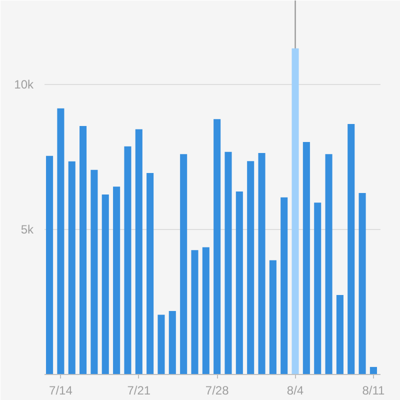 The height and width of the screenshot is (400, 400). I want to click on x-tick-label: 7/28, so click(217, 391).